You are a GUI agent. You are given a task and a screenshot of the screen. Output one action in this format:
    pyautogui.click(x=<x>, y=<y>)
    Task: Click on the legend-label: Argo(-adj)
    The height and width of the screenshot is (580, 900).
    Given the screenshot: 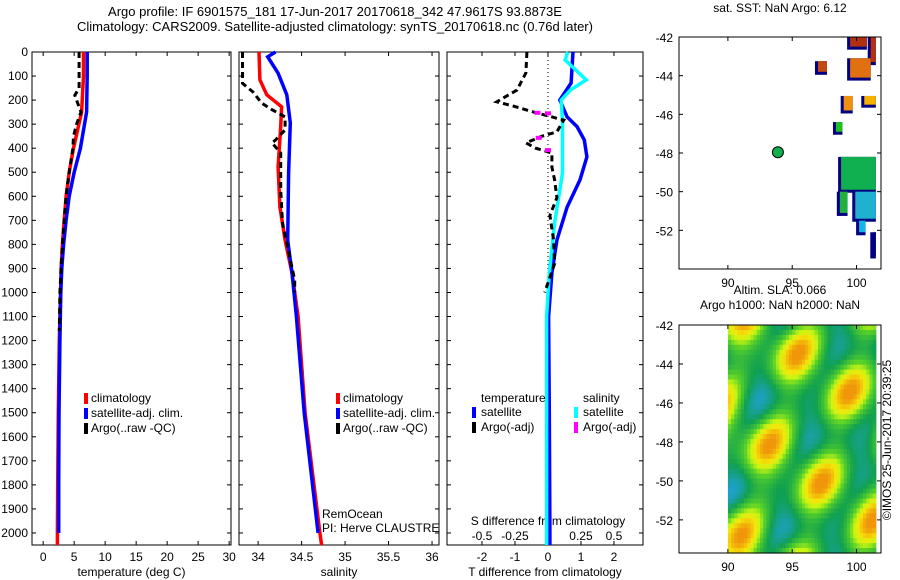 What is the action you would take?
    pyautogui.click(x=609, y=427)
    